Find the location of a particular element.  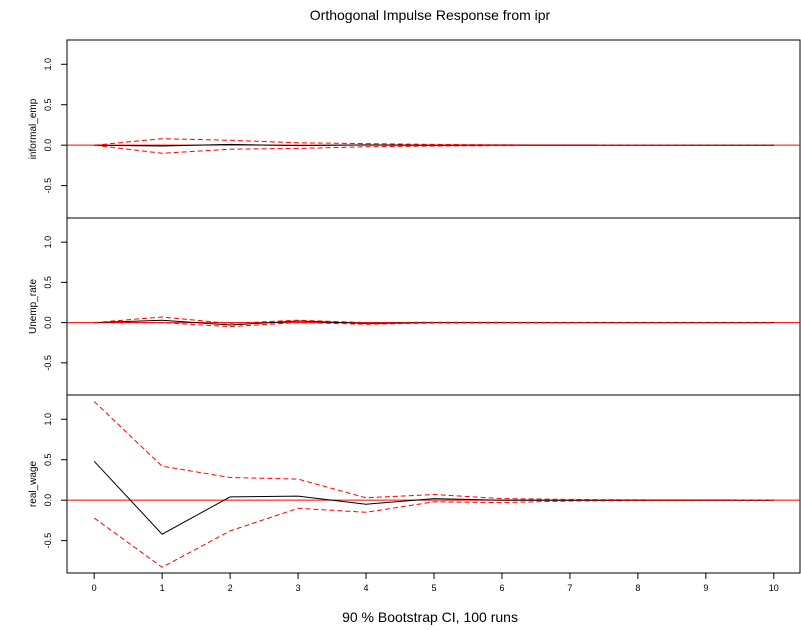

x-axis: 0 1 2 3 4 5 6 7 8 9 10 is located at coordinates (435, 583).